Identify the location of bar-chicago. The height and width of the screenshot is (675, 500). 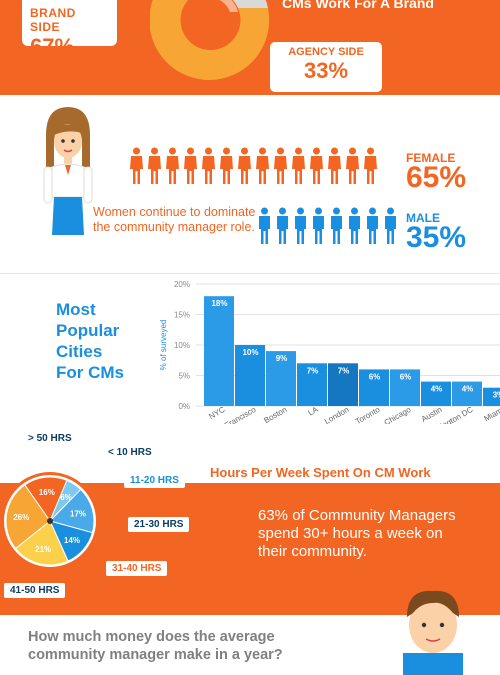
(405, 387).